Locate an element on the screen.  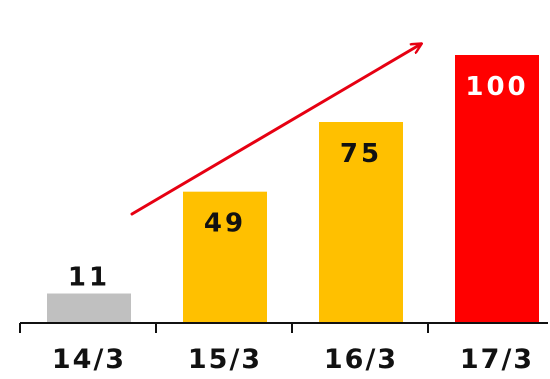
x-axis-label-14-3: 14/3 is located at coordinates (89, 359).